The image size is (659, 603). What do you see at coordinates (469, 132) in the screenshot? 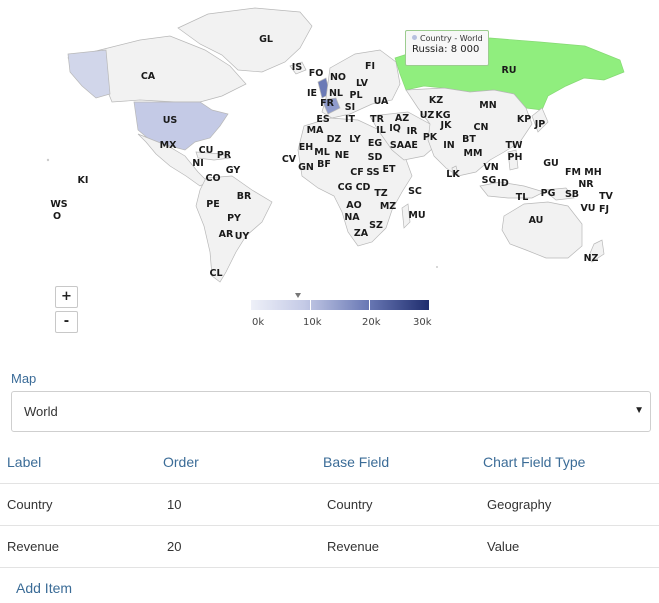
I see `map-region-asia` at bounding box center [469, 132].